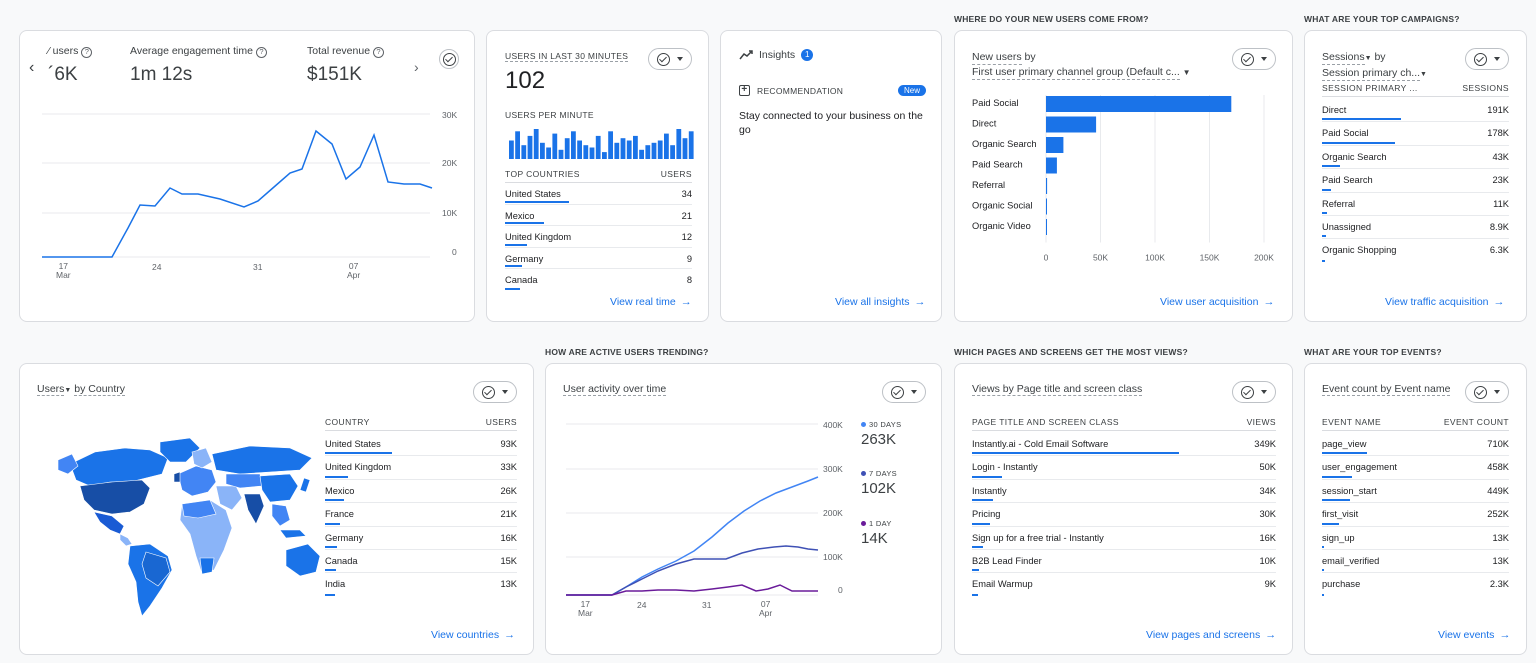 The image size is (1536, 663). Describe the element at coordinates (585, 608) in the screenshot. I see `x-tick: 17 Mar` at that location.